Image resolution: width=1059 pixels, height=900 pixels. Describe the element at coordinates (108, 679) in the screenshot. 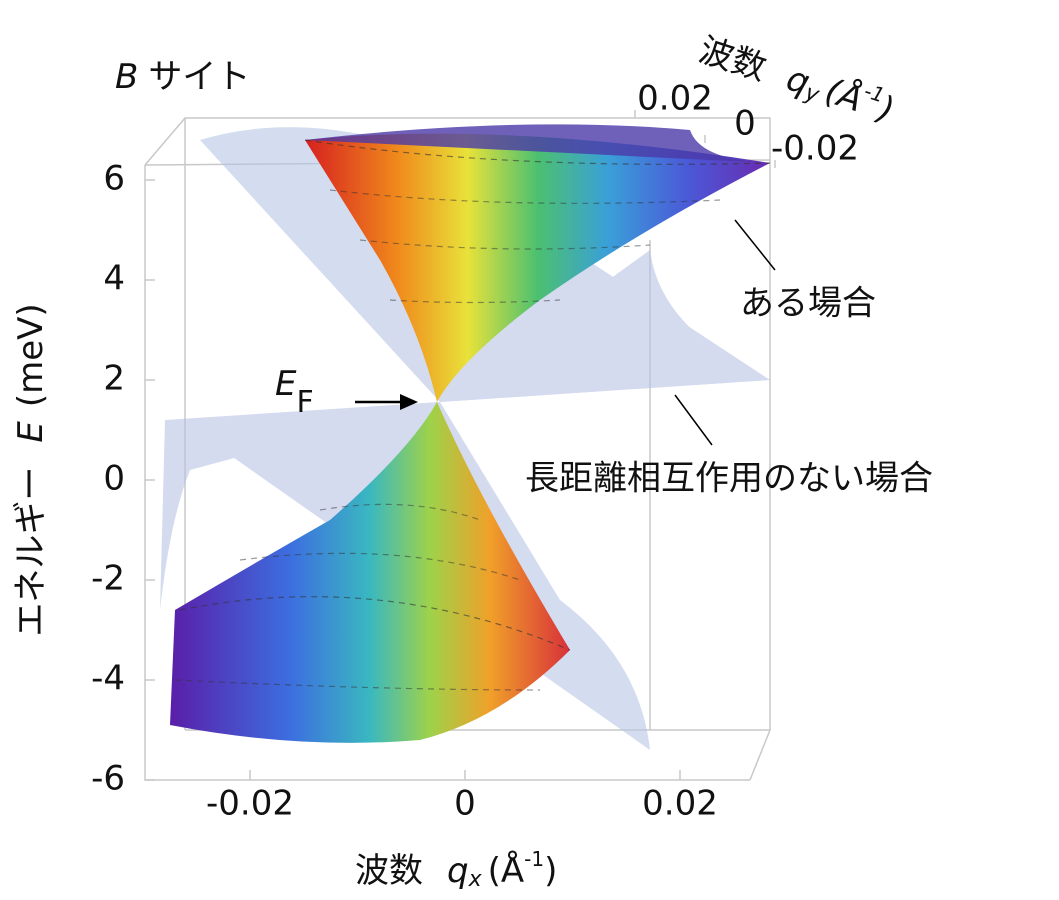

I see `z-tick-label: -4` at that location.